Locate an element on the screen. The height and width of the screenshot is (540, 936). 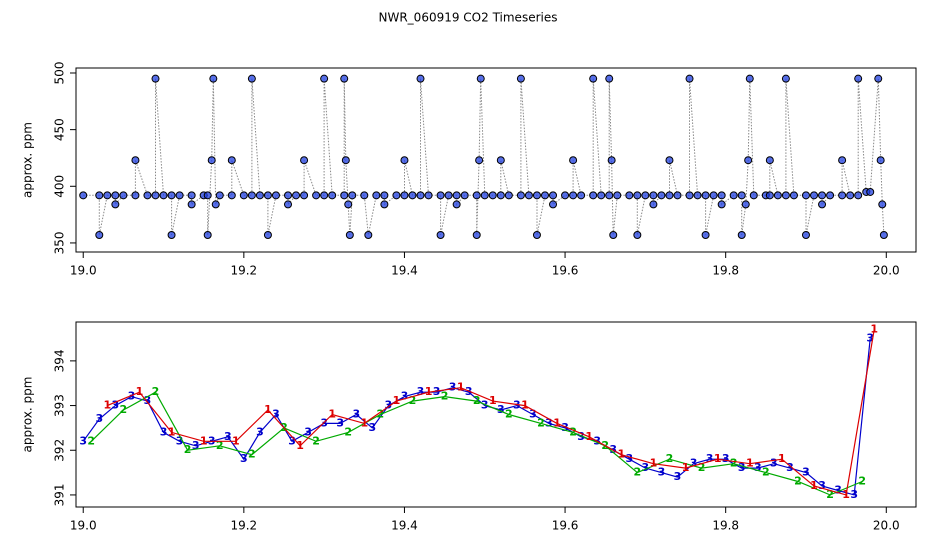
y-tick-label: 500 is located at coordinates (60, 73).